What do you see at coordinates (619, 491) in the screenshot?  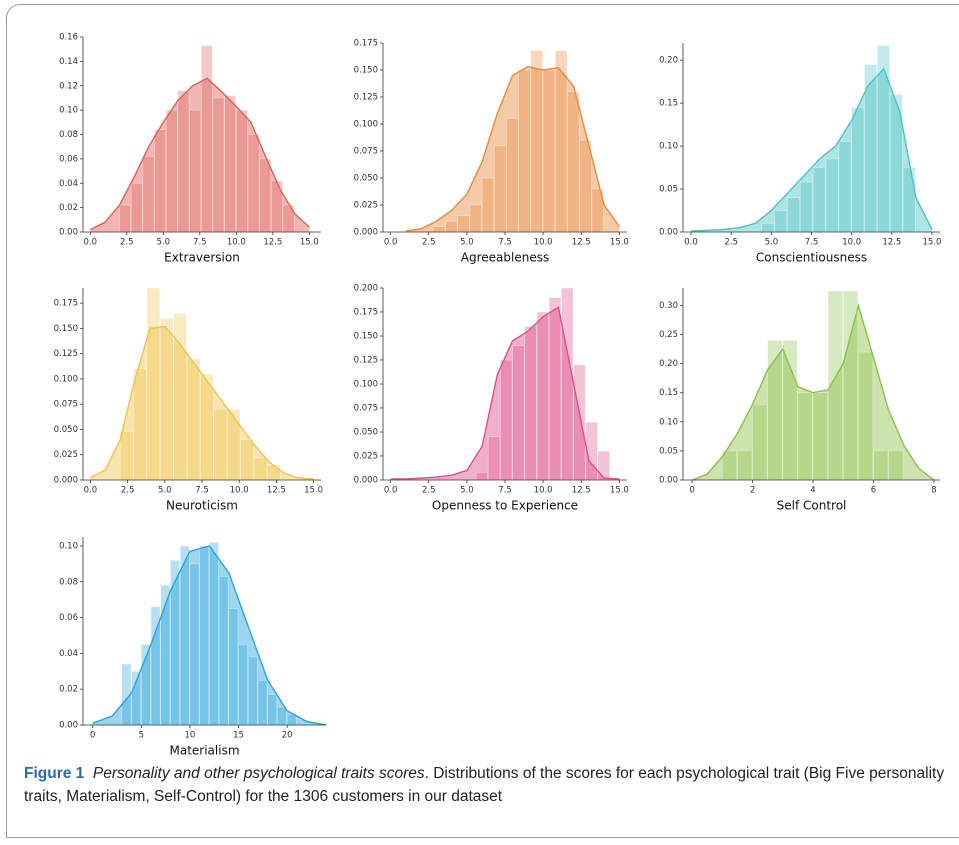 I see `x-tick-label: 15.0` at bounding box center [619, 491].